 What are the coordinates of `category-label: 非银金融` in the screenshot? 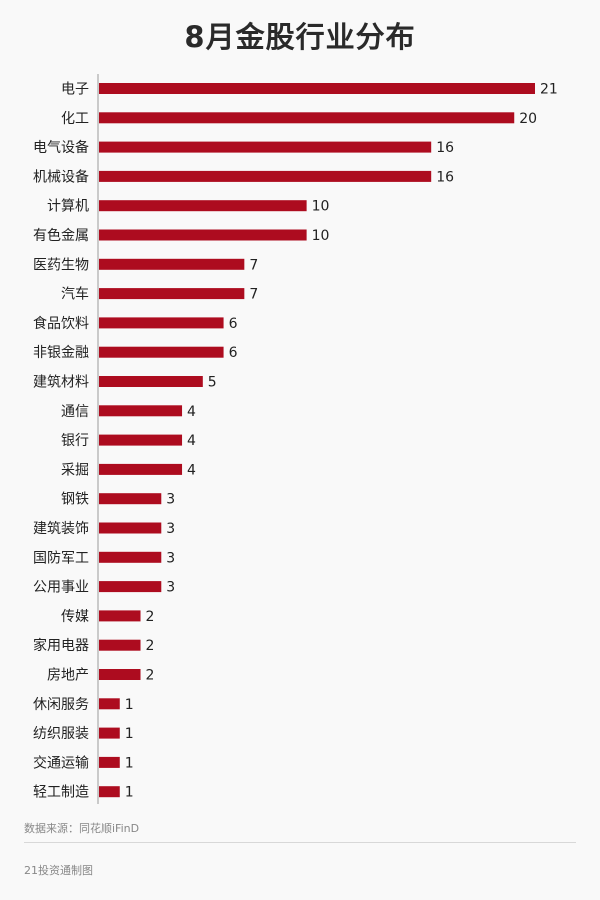 It's located at (61, 353).